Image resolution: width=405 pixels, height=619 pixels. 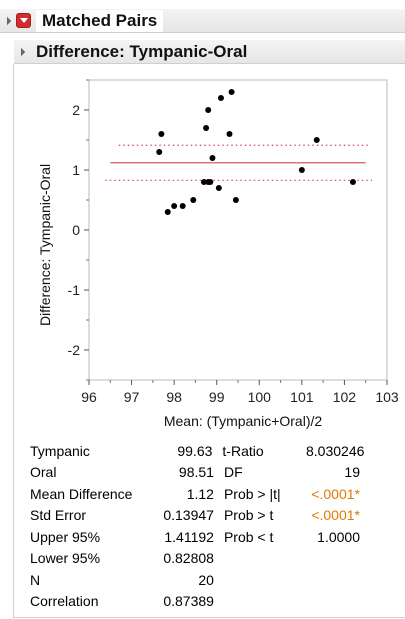 I want to click on stat-value: 98.51, so click(x=196, y=472).